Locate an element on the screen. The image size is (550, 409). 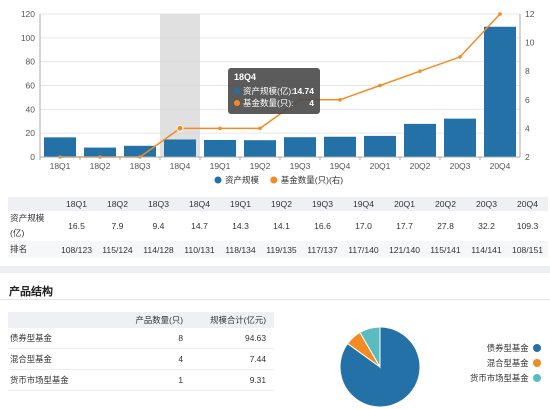
stats-header-cell: 19Q3 is located at coordinates (322, 204).